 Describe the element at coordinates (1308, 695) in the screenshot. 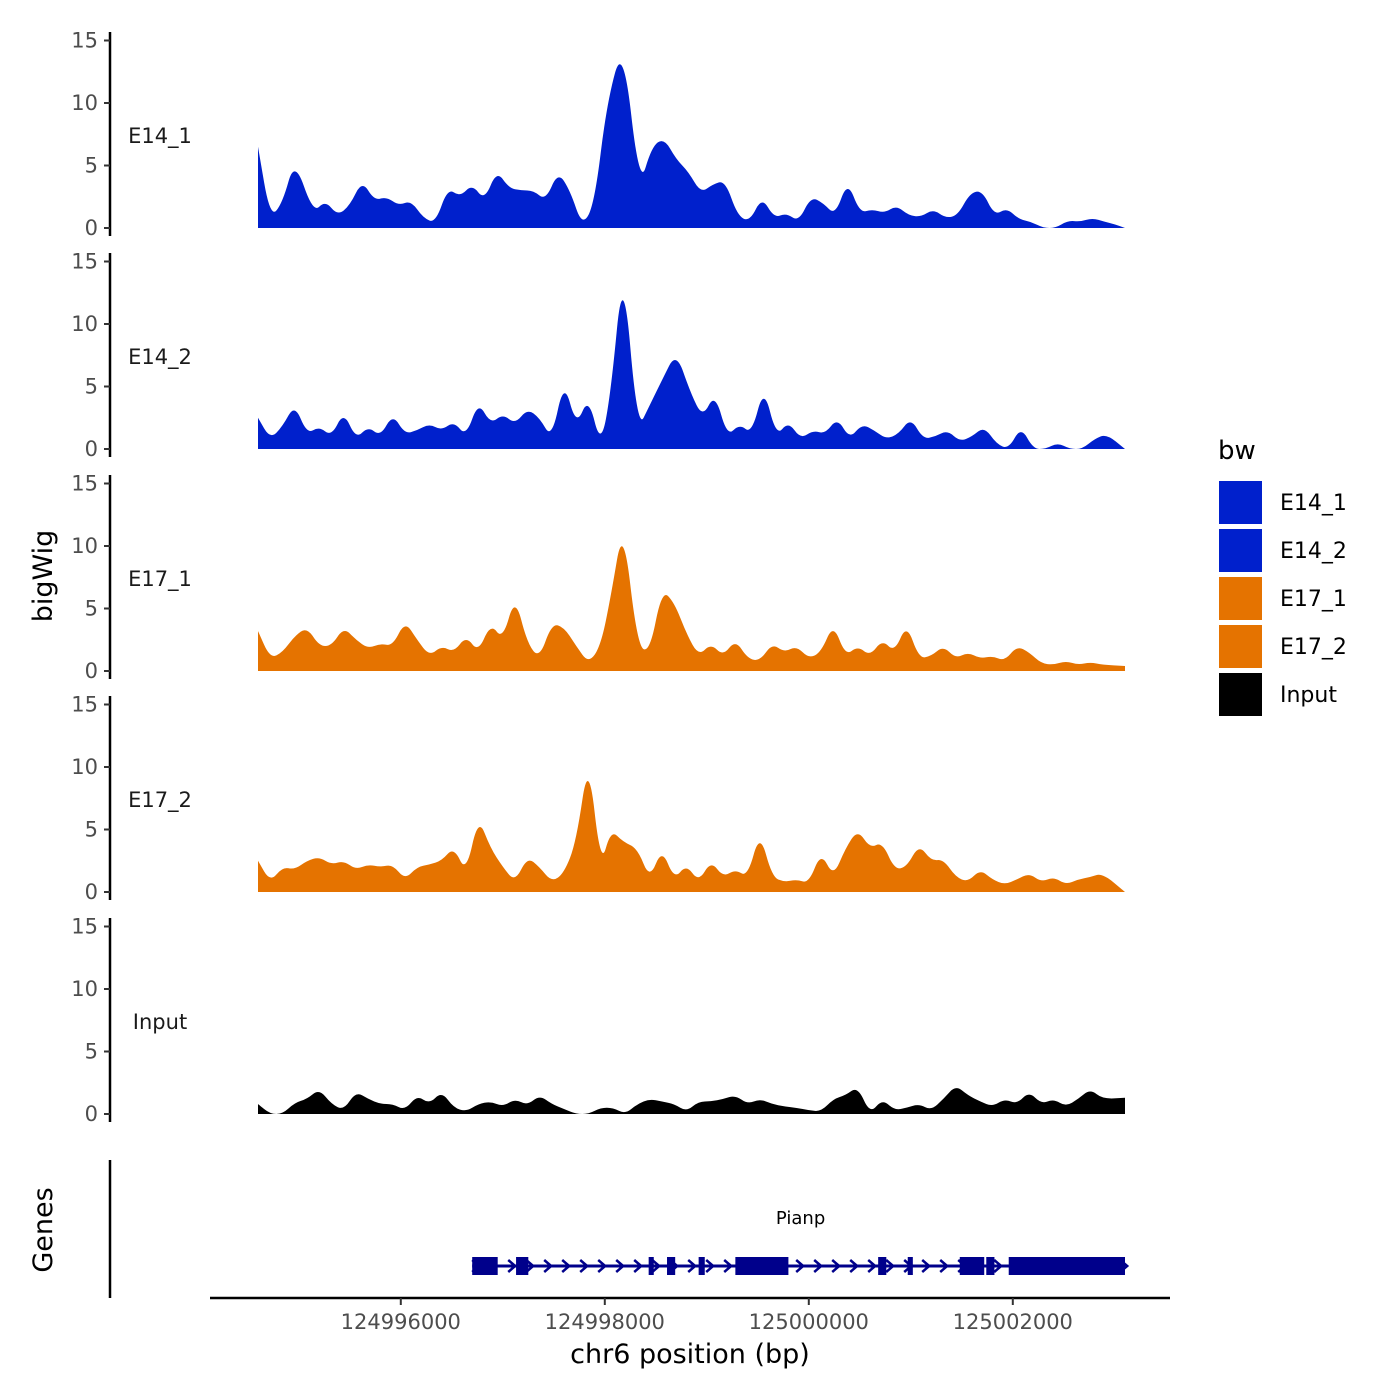

I see `legend-label-Input: Input` at that location.